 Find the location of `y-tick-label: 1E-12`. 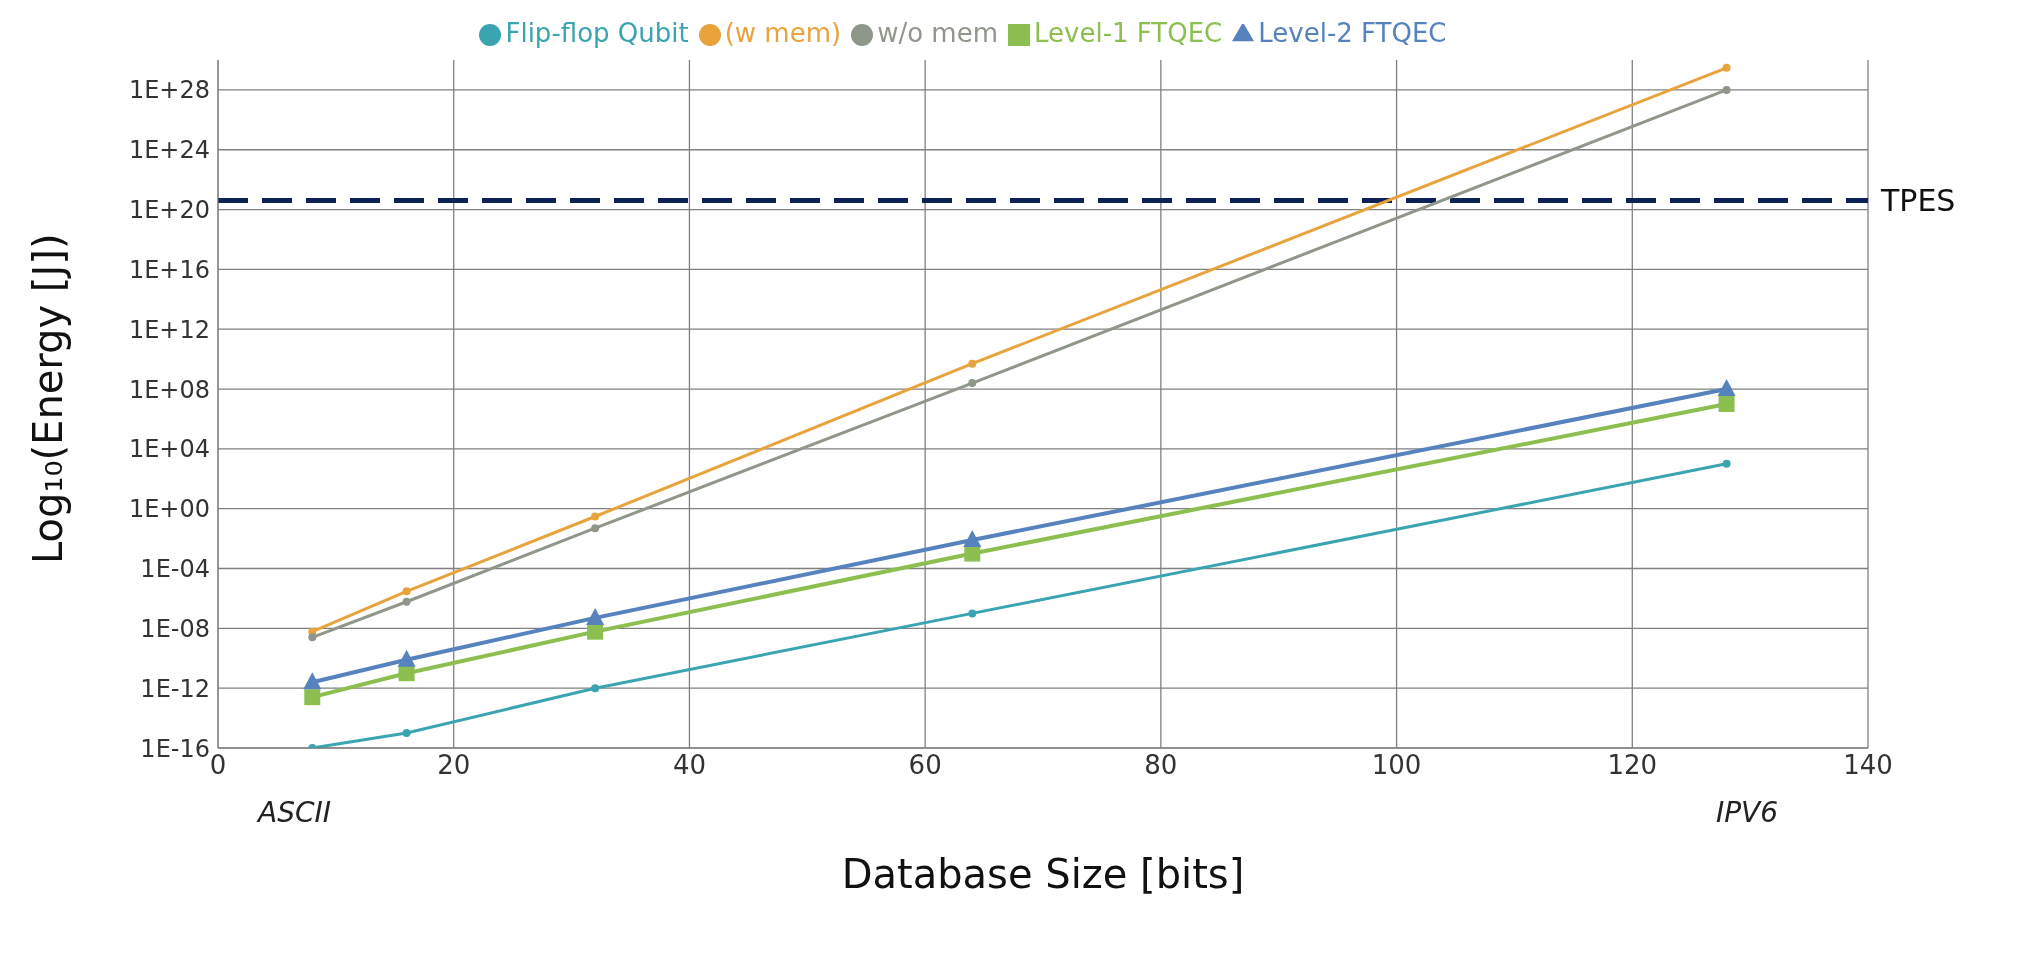

y-tick-label: 1E-12 is located at coordinates (175, 688).